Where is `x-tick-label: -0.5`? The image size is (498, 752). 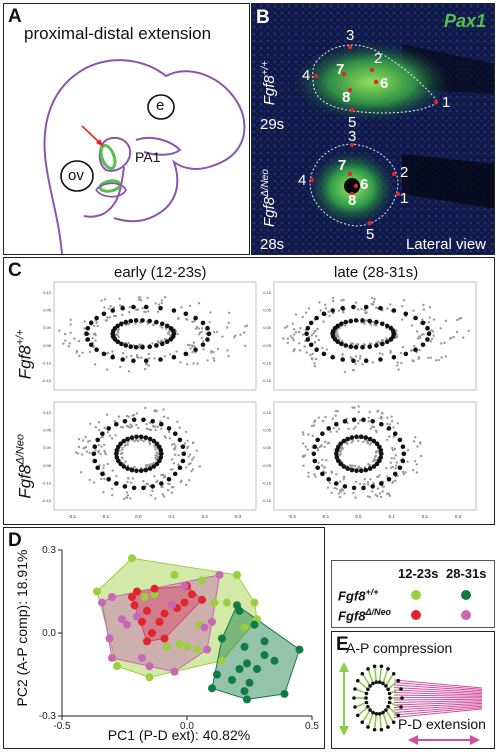
x-tick-label: -0.5 is located at coordinates (62, 726).